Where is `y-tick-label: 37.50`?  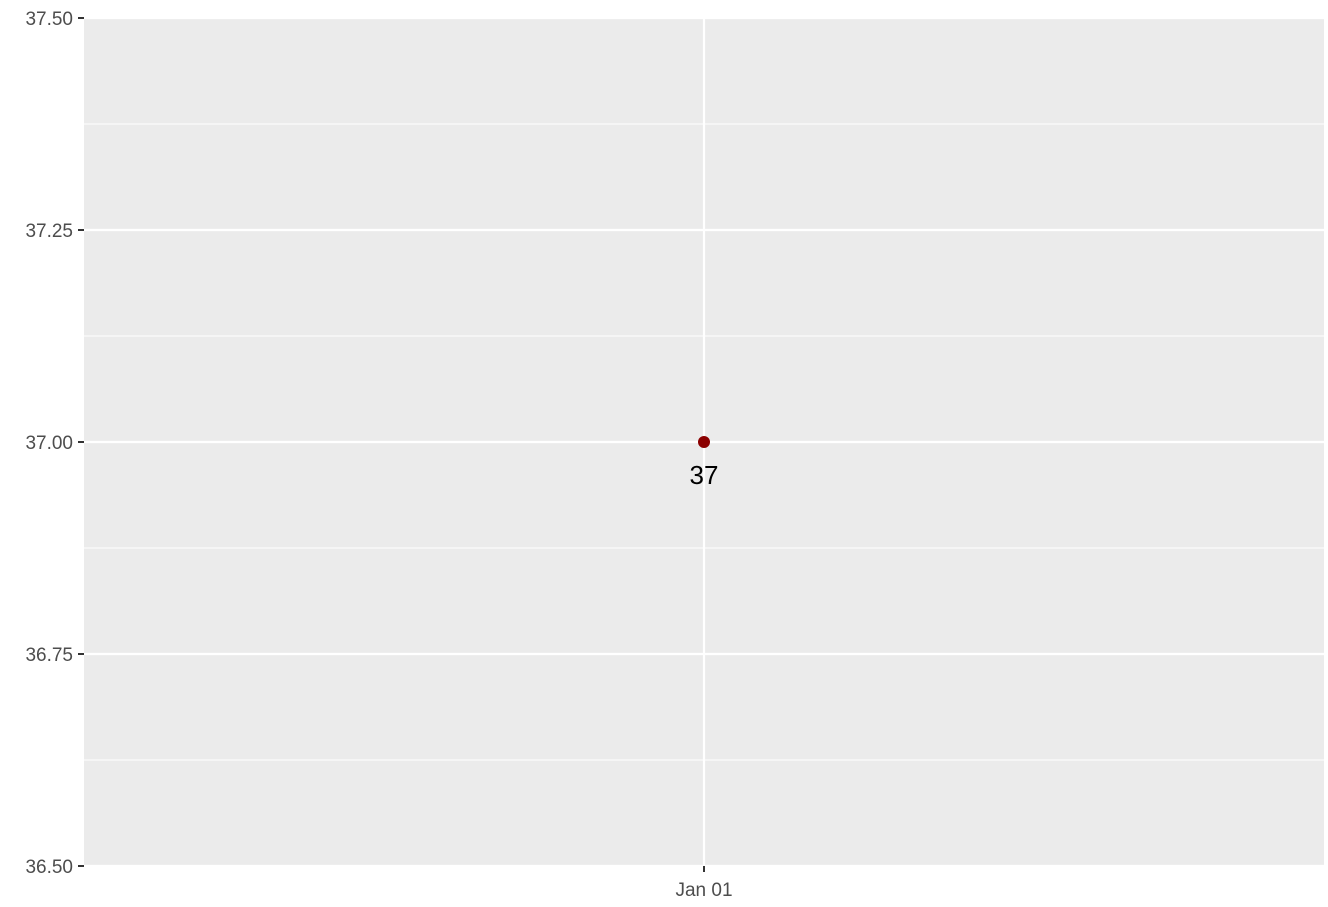
y-tick-label: 37.50 is located at coordinates (49, 19).